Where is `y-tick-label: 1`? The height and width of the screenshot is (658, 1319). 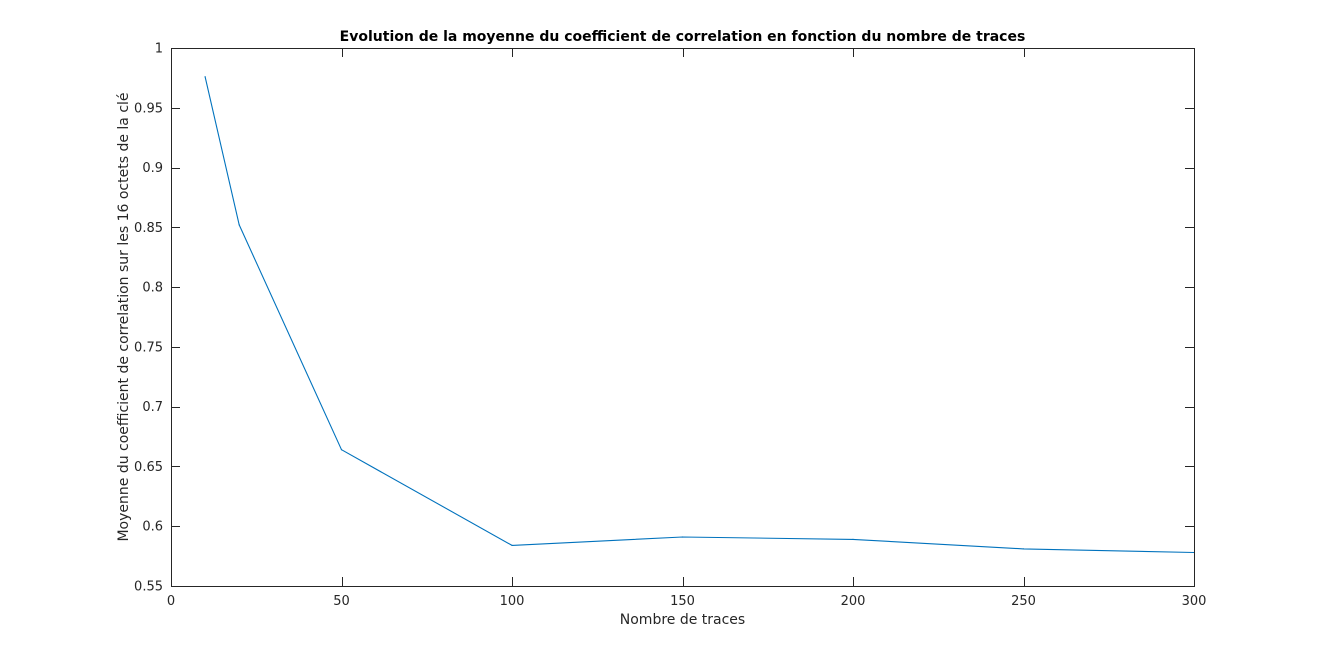
y-tick-label: 1 is located at coordinates (159, 49).